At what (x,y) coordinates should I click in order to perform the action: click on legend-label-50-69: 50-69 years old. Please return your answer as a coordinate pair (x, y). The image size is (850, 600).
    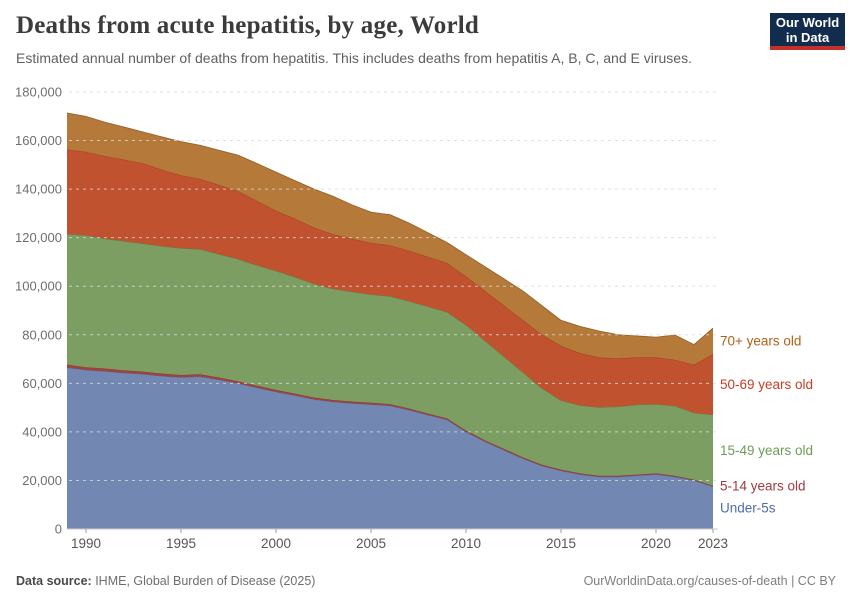
    Looking at the image, I should click on (766, 384).